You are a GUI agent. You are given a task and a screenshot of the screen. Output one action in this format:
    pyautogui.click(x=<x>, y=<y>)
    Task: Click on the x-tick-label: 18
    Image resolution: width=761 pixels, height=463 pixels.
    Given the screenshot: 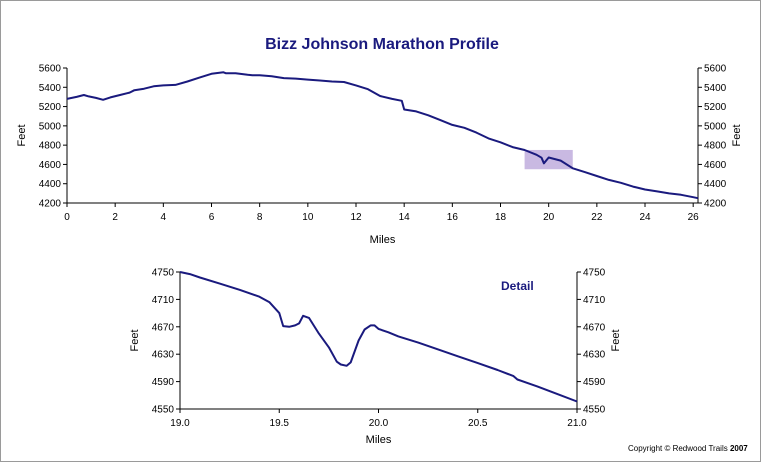 What is the action you would take?
    pyautogui.click(x=501, y=217)
    